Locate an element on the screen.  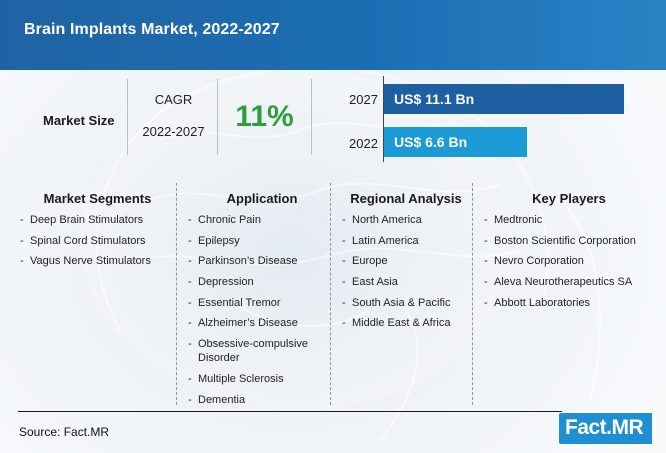
list-item: - Aleva Neurotherapeutics SA is located at coordinates (558, 282).